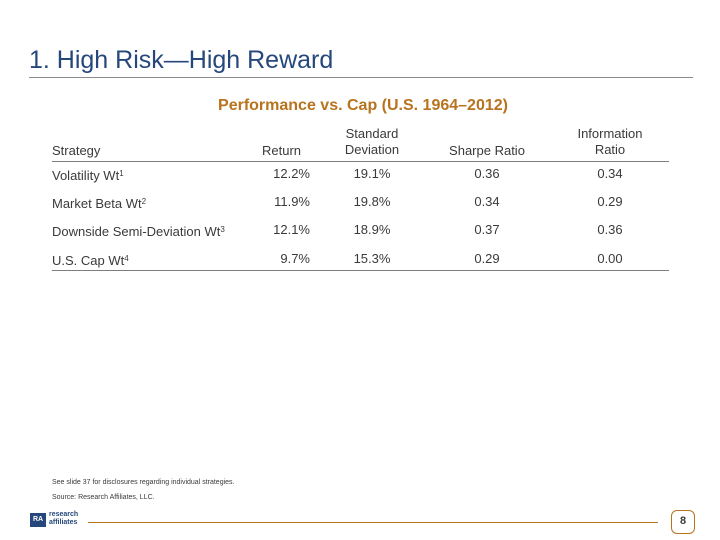  Describe the element at coordinates (610, 173) in the screenshot. I see `row-info: 0.34` at that location.